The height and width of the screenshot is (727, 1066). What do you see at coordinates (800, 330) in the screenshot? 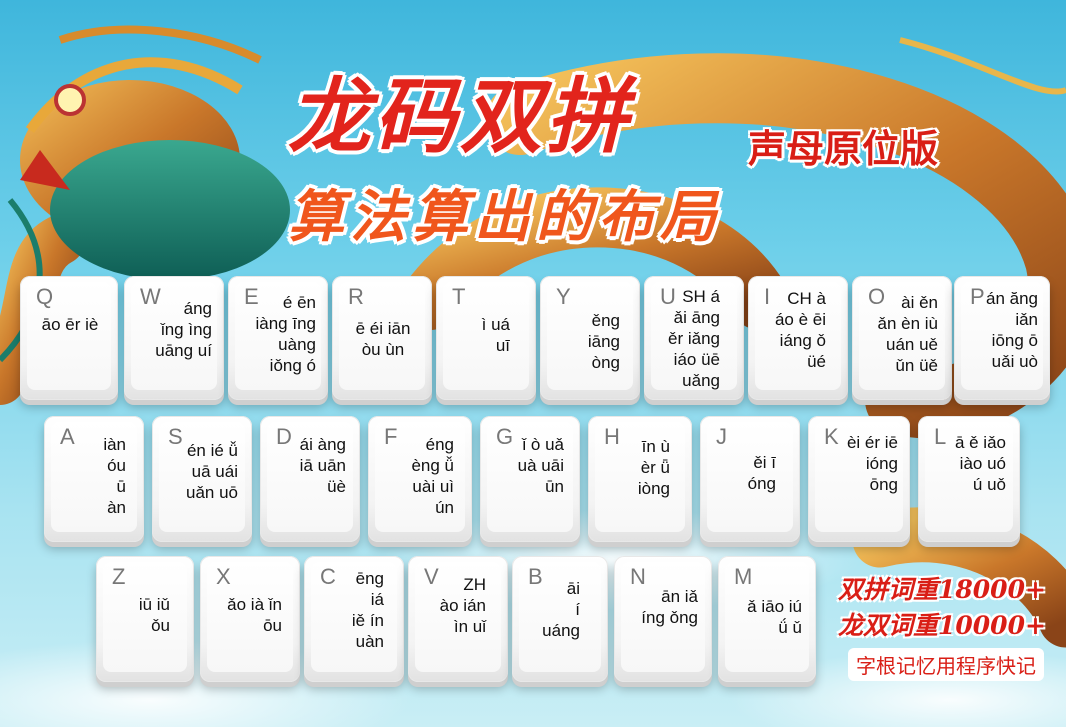
I see `key-sounds: CH à áo è ēi iáng ǒ üé` at bounding box center [800, 330].